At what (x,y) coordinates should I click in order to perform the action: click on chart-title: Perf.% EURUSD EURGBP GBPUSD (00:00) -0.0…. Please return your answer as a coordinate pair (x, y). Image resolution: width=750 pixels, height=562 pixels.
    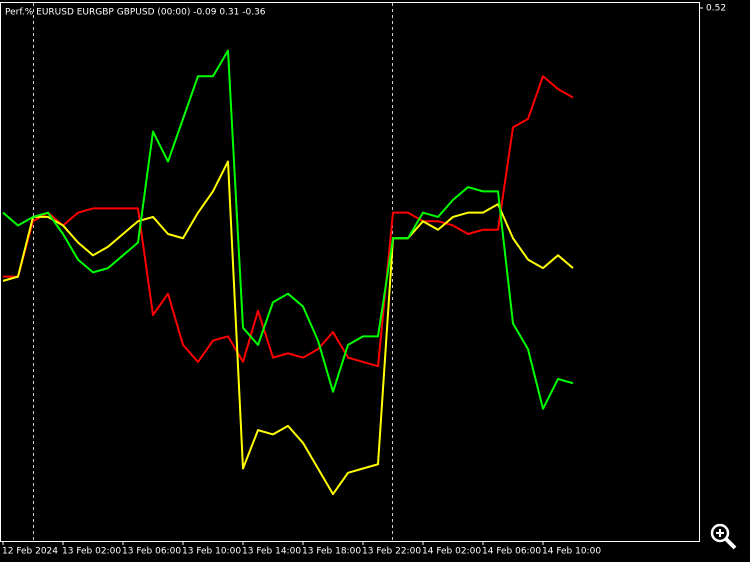
    Looking at the image, I should click on (135, 13).